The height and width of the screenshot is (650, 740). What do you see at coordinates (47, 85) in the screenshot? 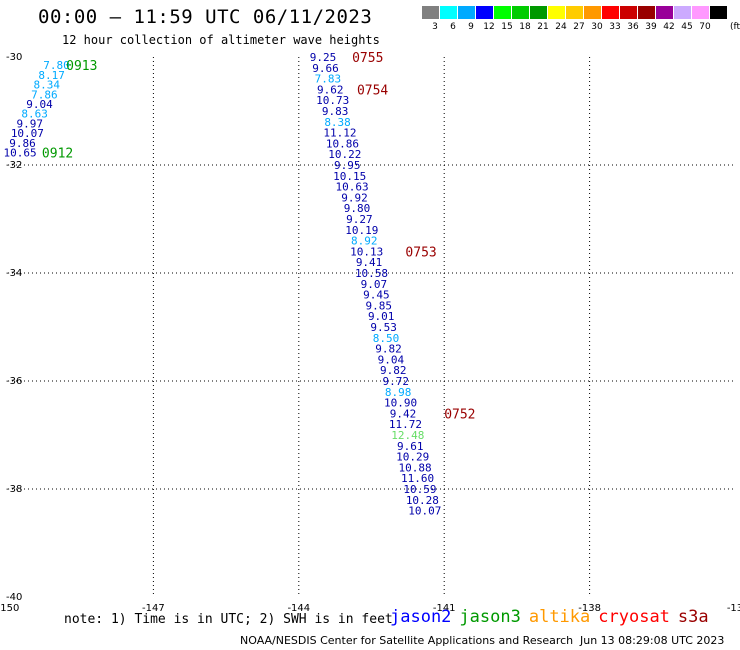
I see `wave-height-label: 8.34` at bounding box center [47, 85].